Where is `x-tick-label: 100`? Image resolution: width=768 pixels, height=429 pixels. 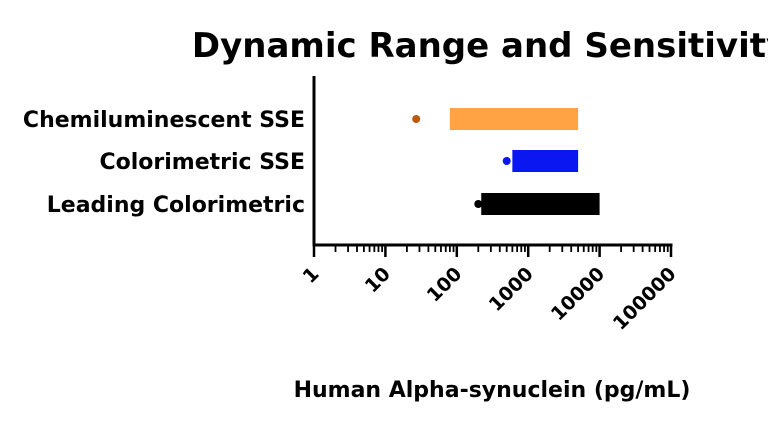 x-tick-label: 100 is located at coordinates (445, 285).